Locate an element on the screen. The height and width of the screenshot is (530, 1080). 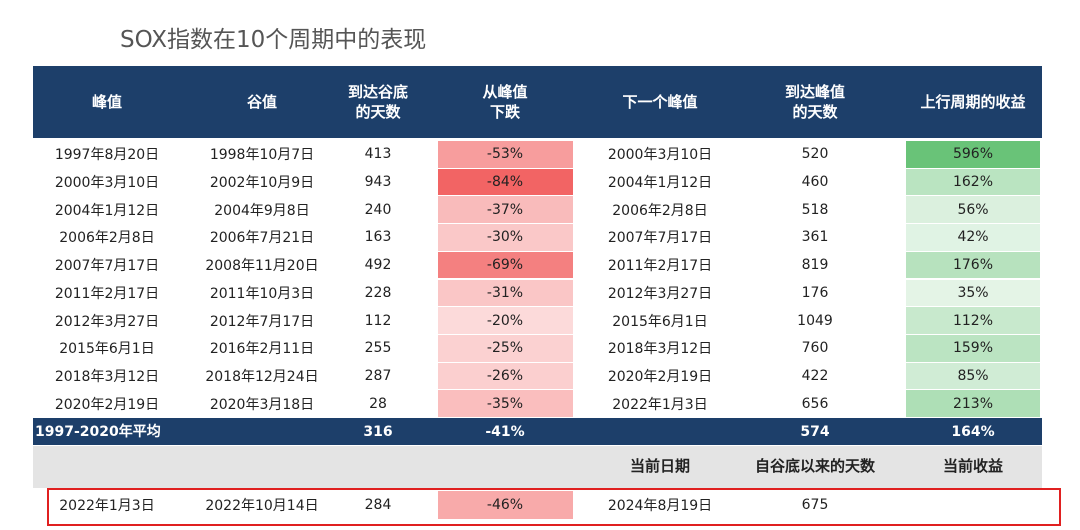
table-cell: 85% is located at coordinates (973, 376).